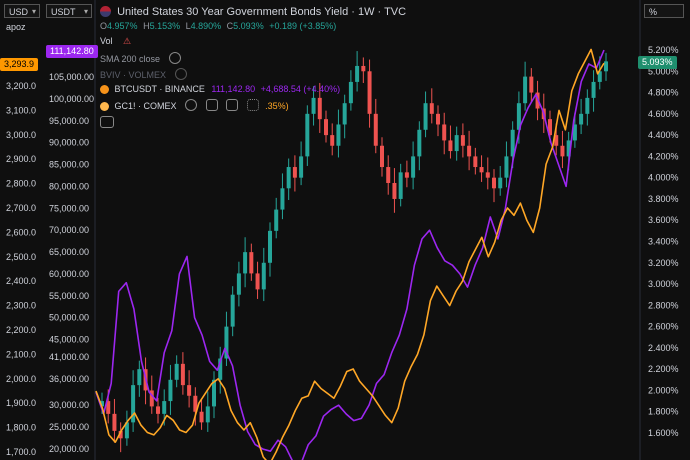 This screenshot has height=460, width=690. I want to click on ohlc-change: +0.189 (+3.85%), so click(303, 26).